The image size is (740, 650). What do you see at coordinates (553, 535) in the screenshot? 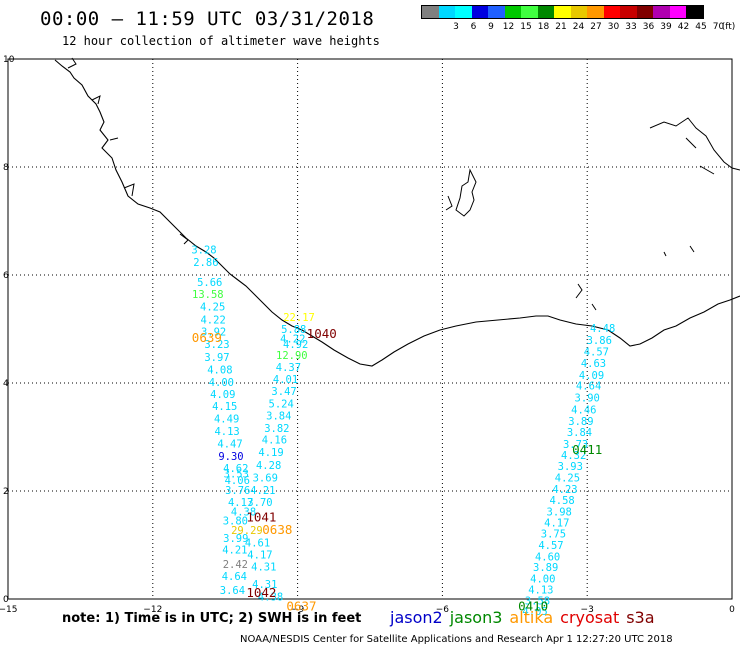
I see `wave-height-reading: 3.75` at bounding box center [553, 535].